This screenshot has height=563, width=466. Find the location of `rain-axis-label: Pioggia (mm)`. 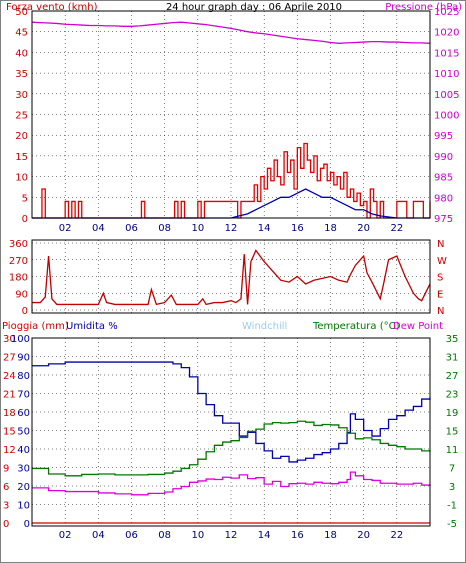

rain-axis-label: Pioggia (mm) is located at coordinates (35, 326).